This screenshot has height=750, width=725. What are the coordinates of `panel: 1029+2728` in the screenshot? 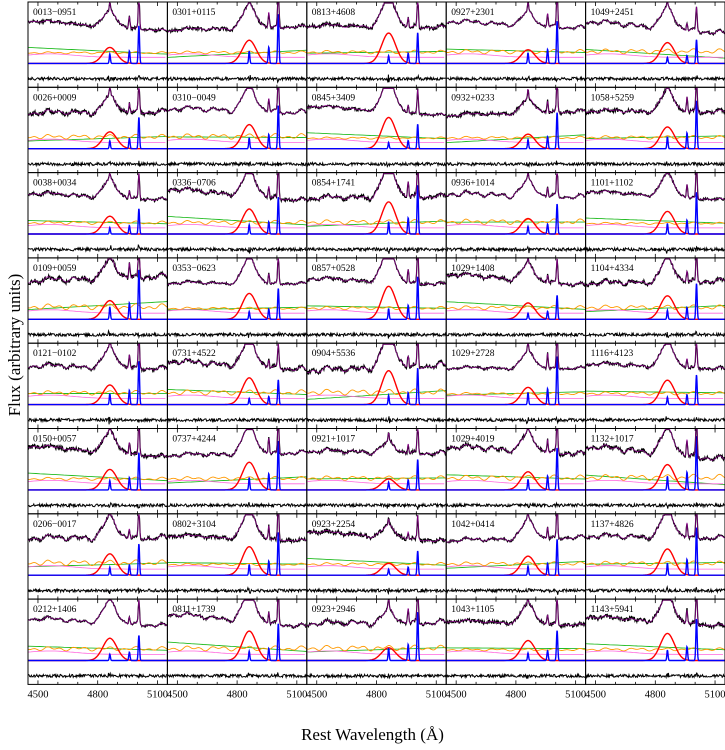 It's located at (516, 386).